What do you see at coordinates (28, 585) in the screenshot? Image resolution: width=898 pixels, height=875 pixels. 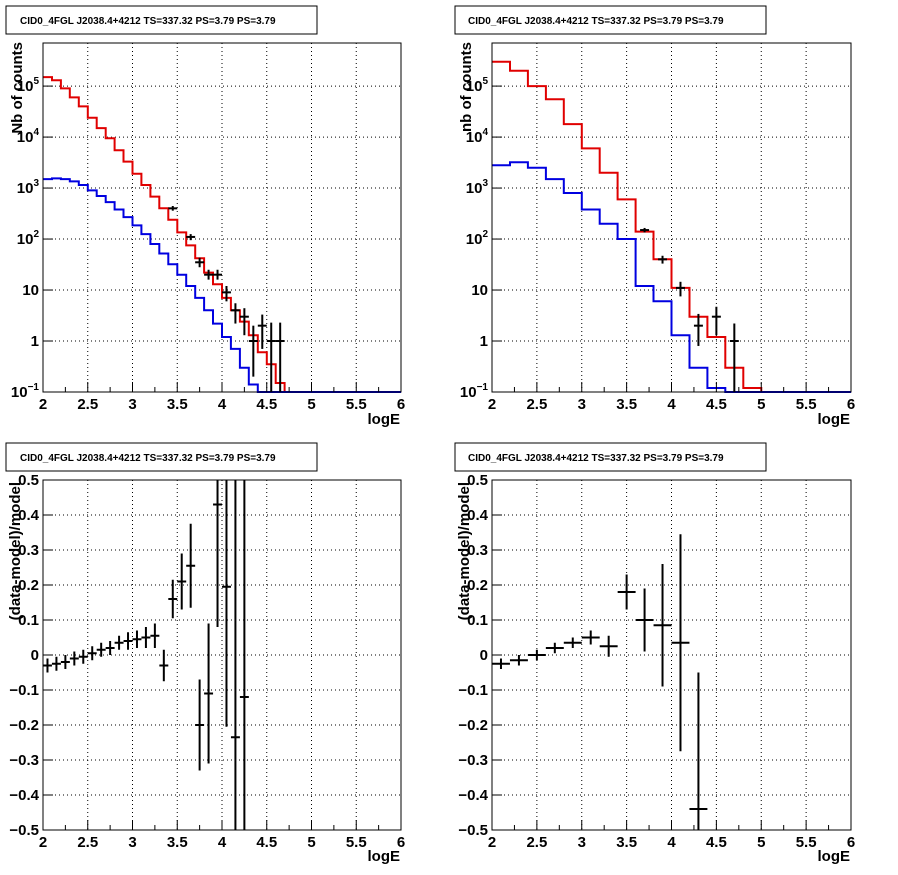 I see `y-tick-label: 0.2` at bounding box center [28, 585].